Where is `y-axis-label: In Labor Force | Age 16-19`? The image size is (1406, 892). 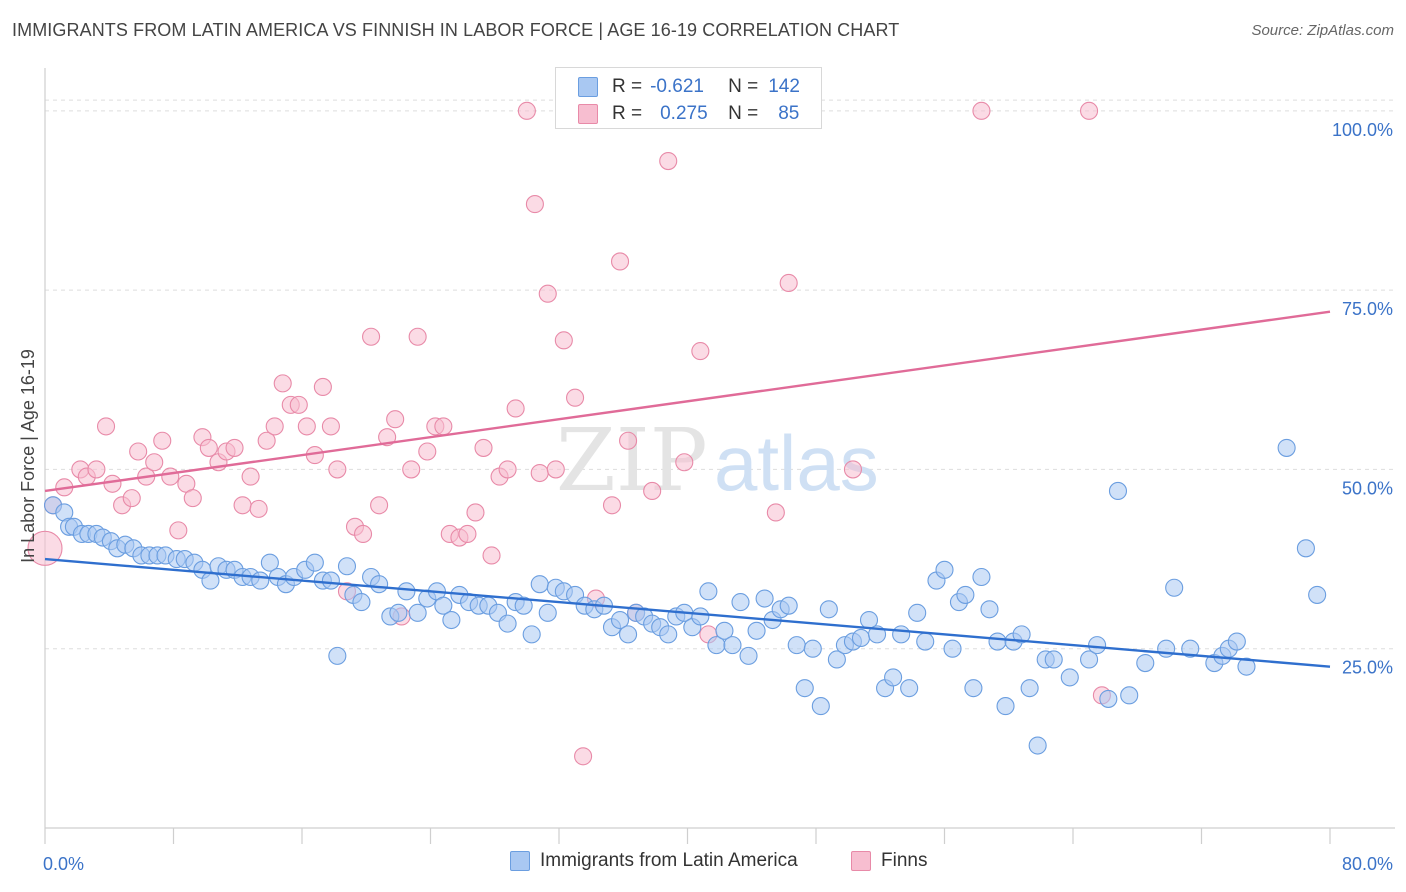 y-axis-label: In Labor Force | Age 16-19 is located at coordinates (28, 456).